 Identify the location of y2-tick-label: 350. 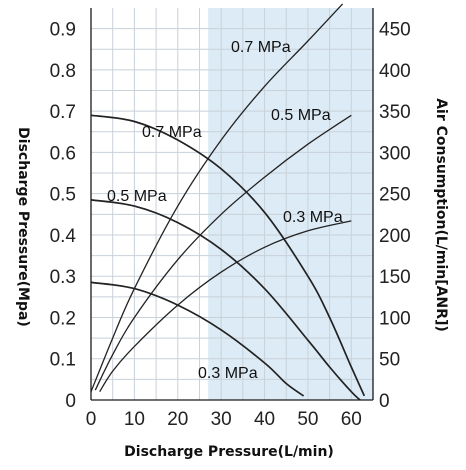
(395, 112).